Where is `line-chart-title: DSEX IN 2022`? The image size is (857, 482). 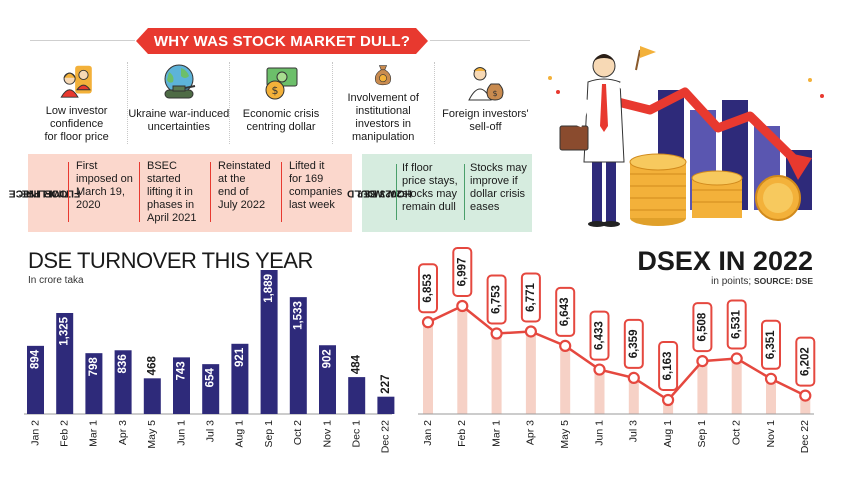 line-chart-title: DSEX IN 2022 is located at coordinates (725, 261).